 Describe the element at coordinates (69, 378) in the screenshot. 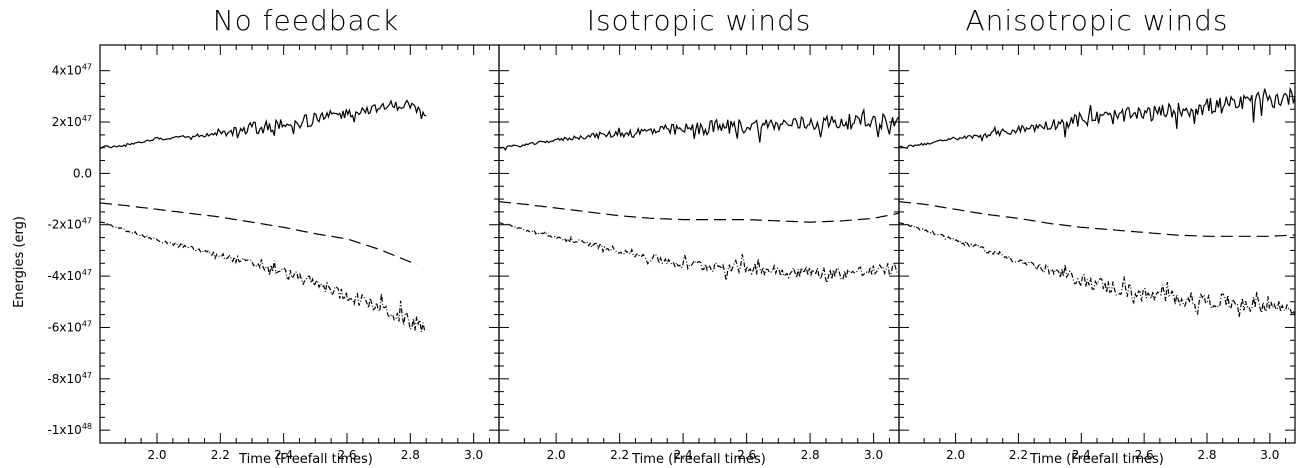

I see `y-tick-label: -8x1047` at that location.